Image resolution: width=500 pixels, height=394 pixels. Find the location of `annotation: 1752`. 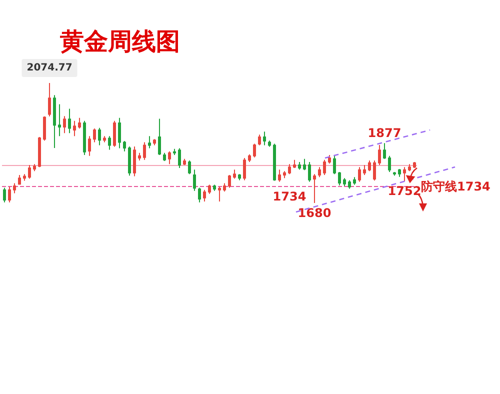

annotation: 1752 is located at coordinates (405, 191).